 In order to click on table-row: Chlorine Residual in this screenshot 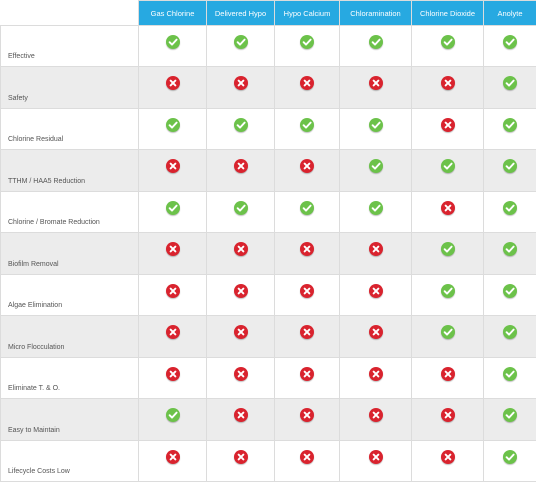, I will do `click(268, 129)`.